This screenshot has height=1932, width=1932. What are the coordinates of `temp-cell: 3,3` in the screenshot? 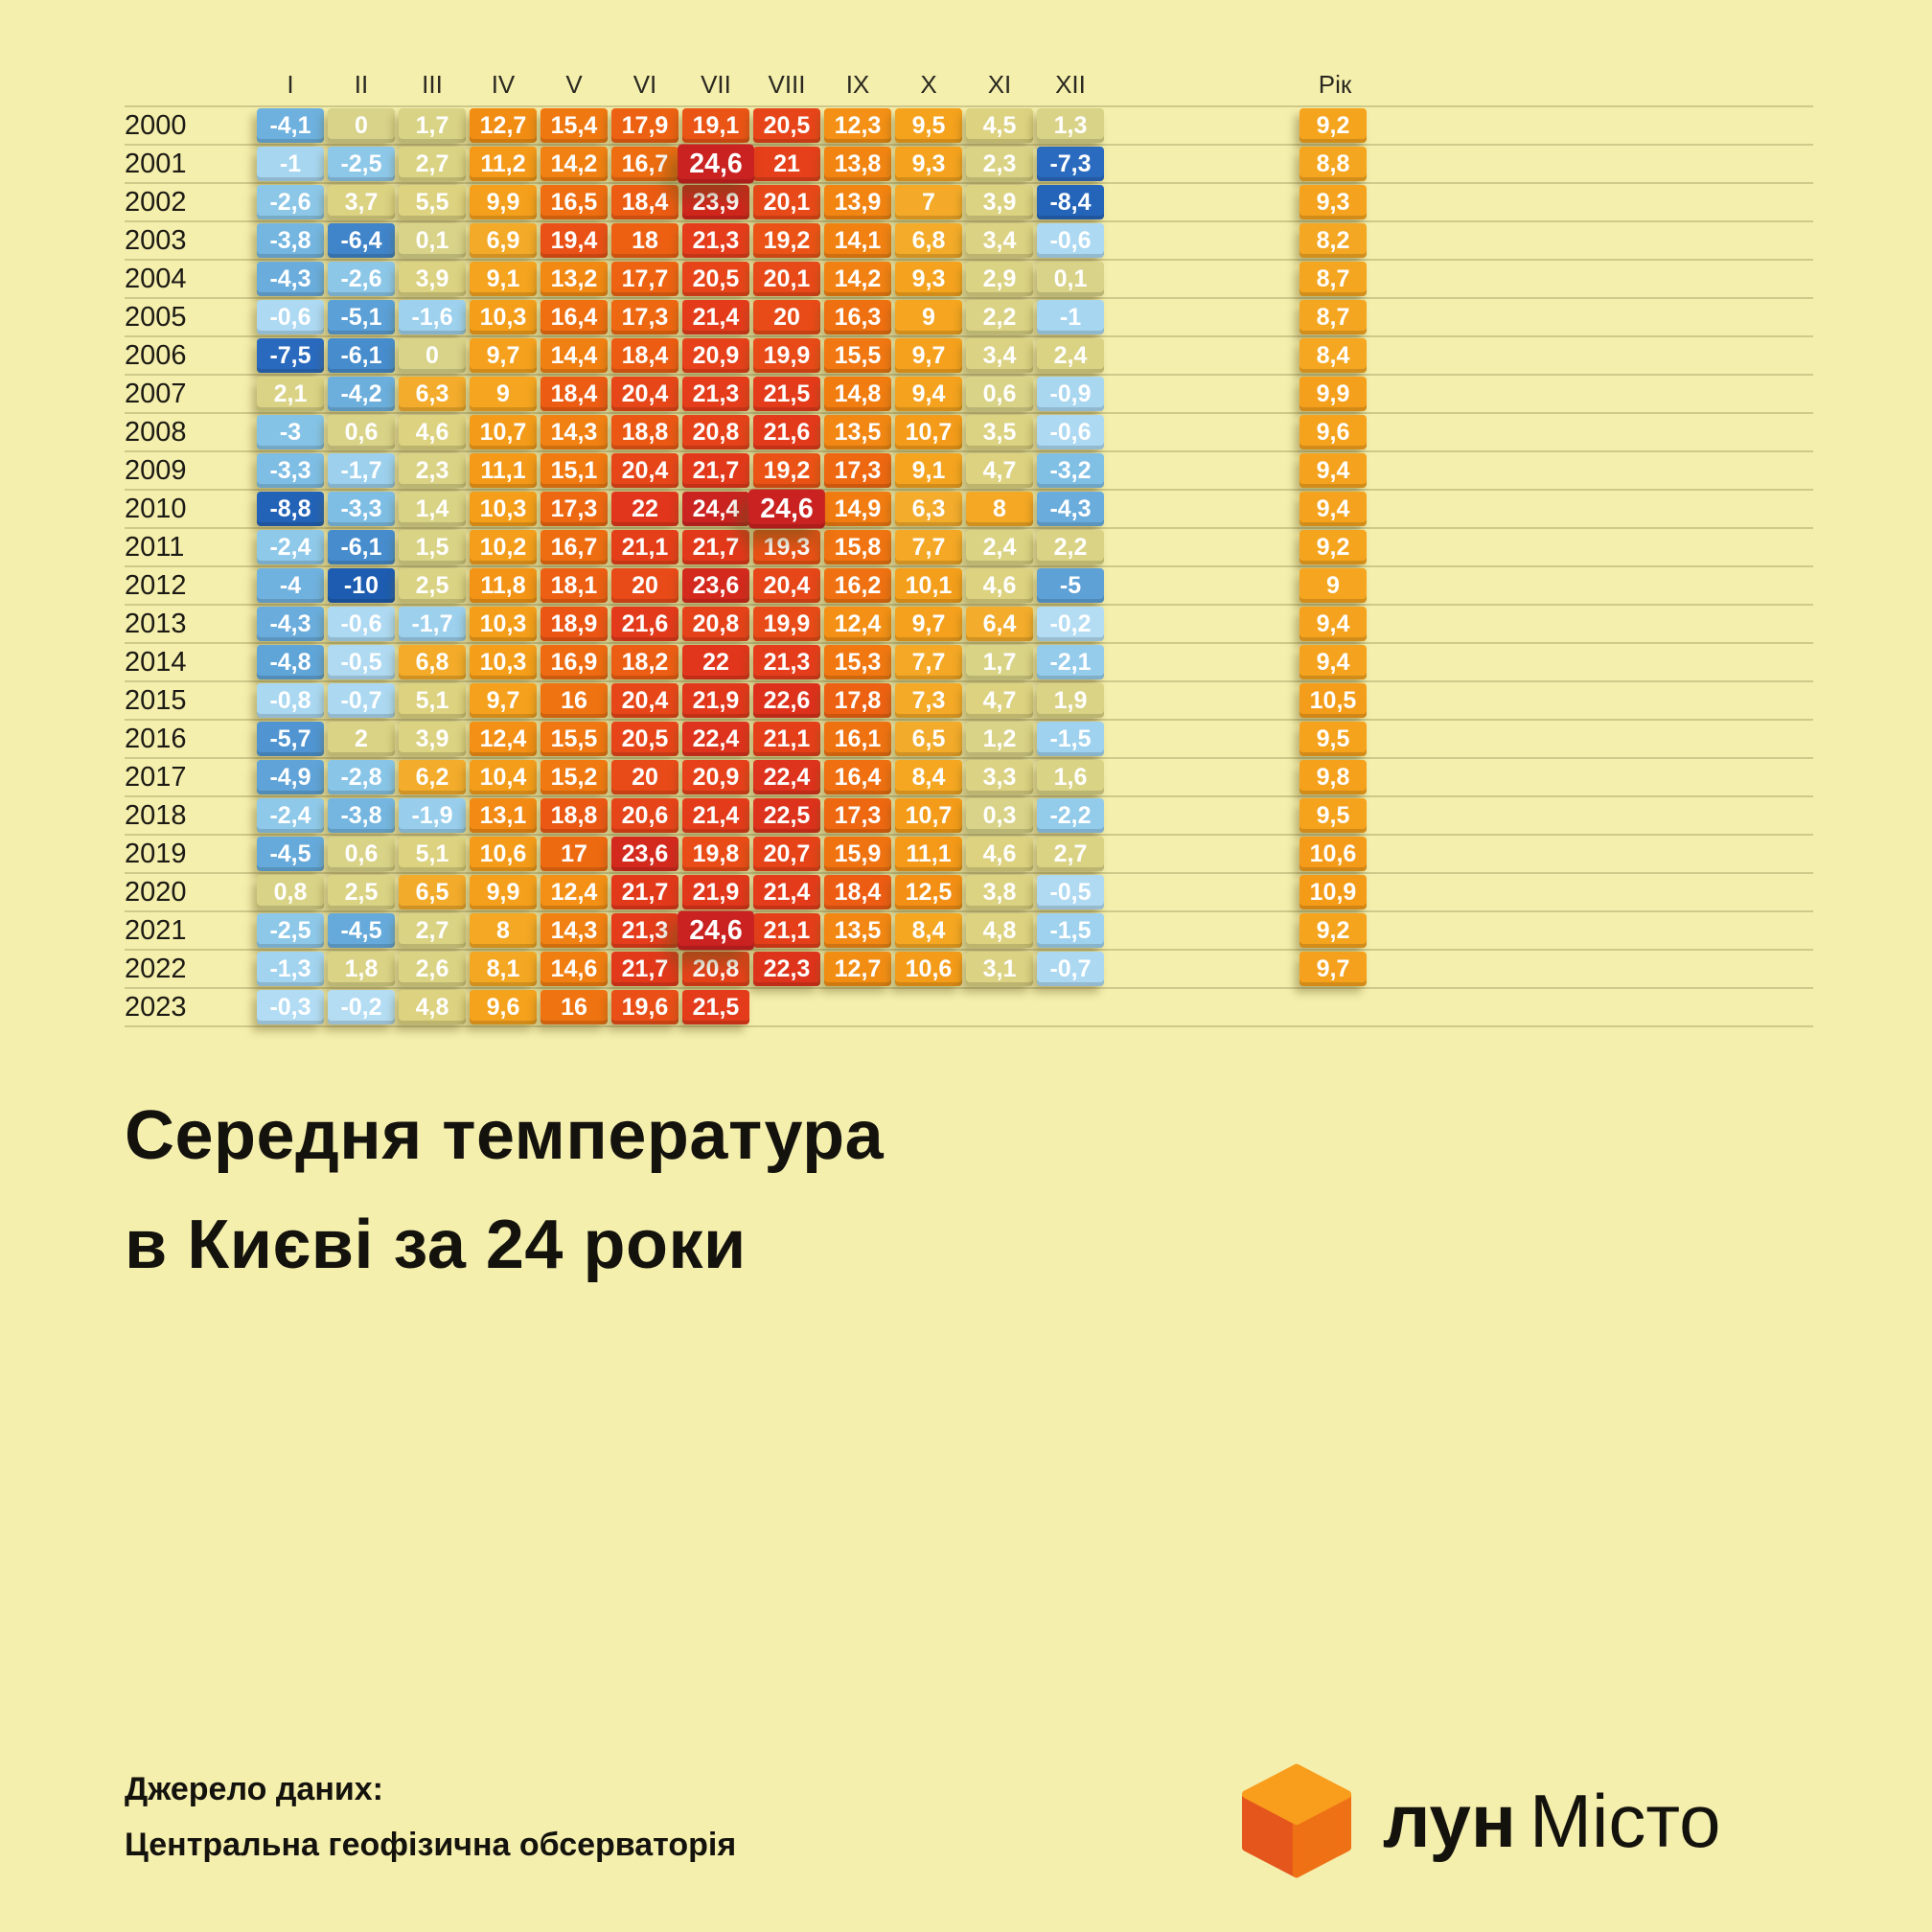 It's located at (1000, 777).